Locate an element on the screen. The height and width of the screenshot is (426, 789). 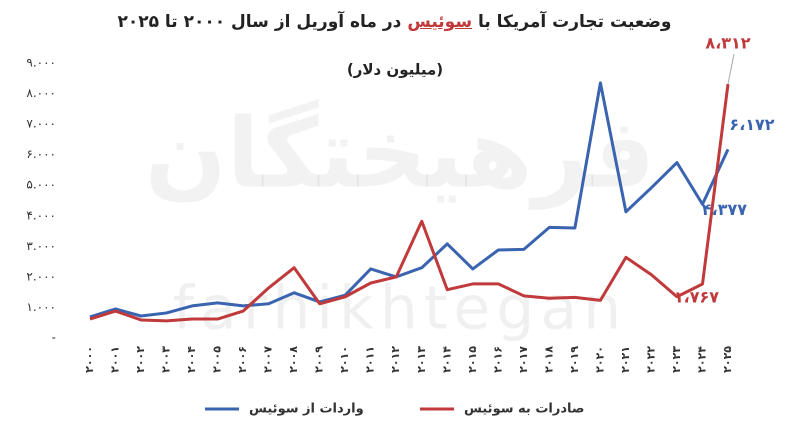
x-tick-label: ۲۰۲۴ is located at coordinates (701, 359).